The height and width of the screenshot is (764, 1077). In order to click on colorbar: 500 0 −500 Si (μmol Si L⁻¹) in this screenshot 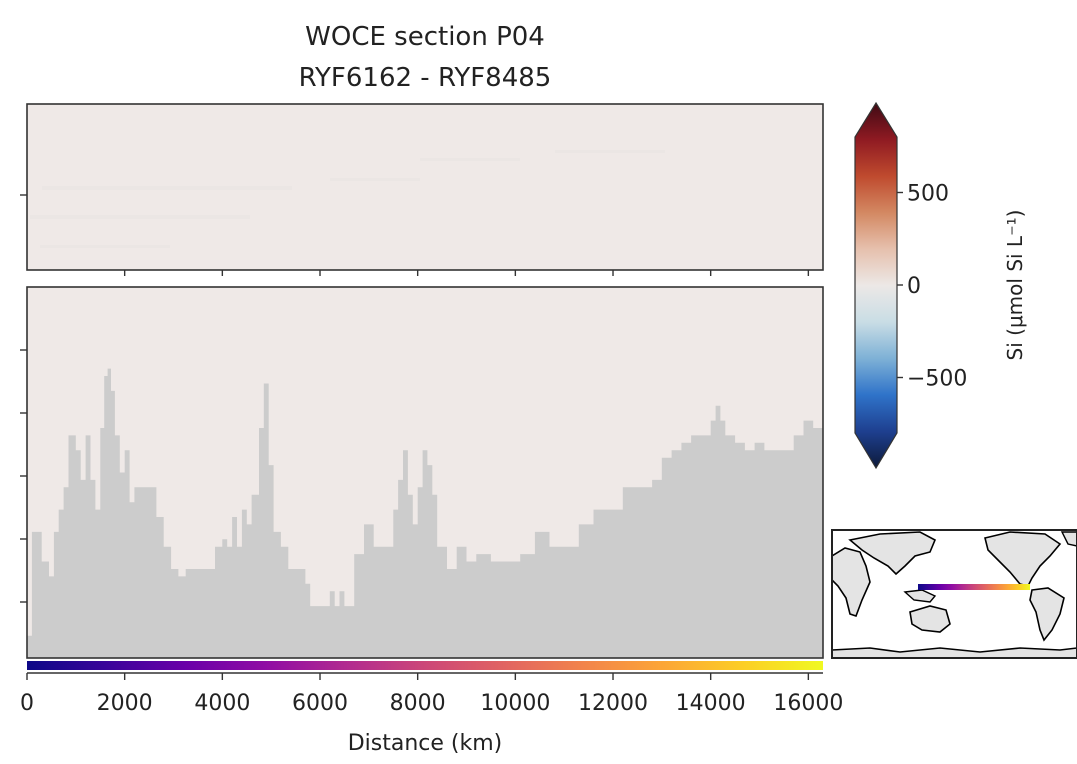, I will do `click(940, 285)`.